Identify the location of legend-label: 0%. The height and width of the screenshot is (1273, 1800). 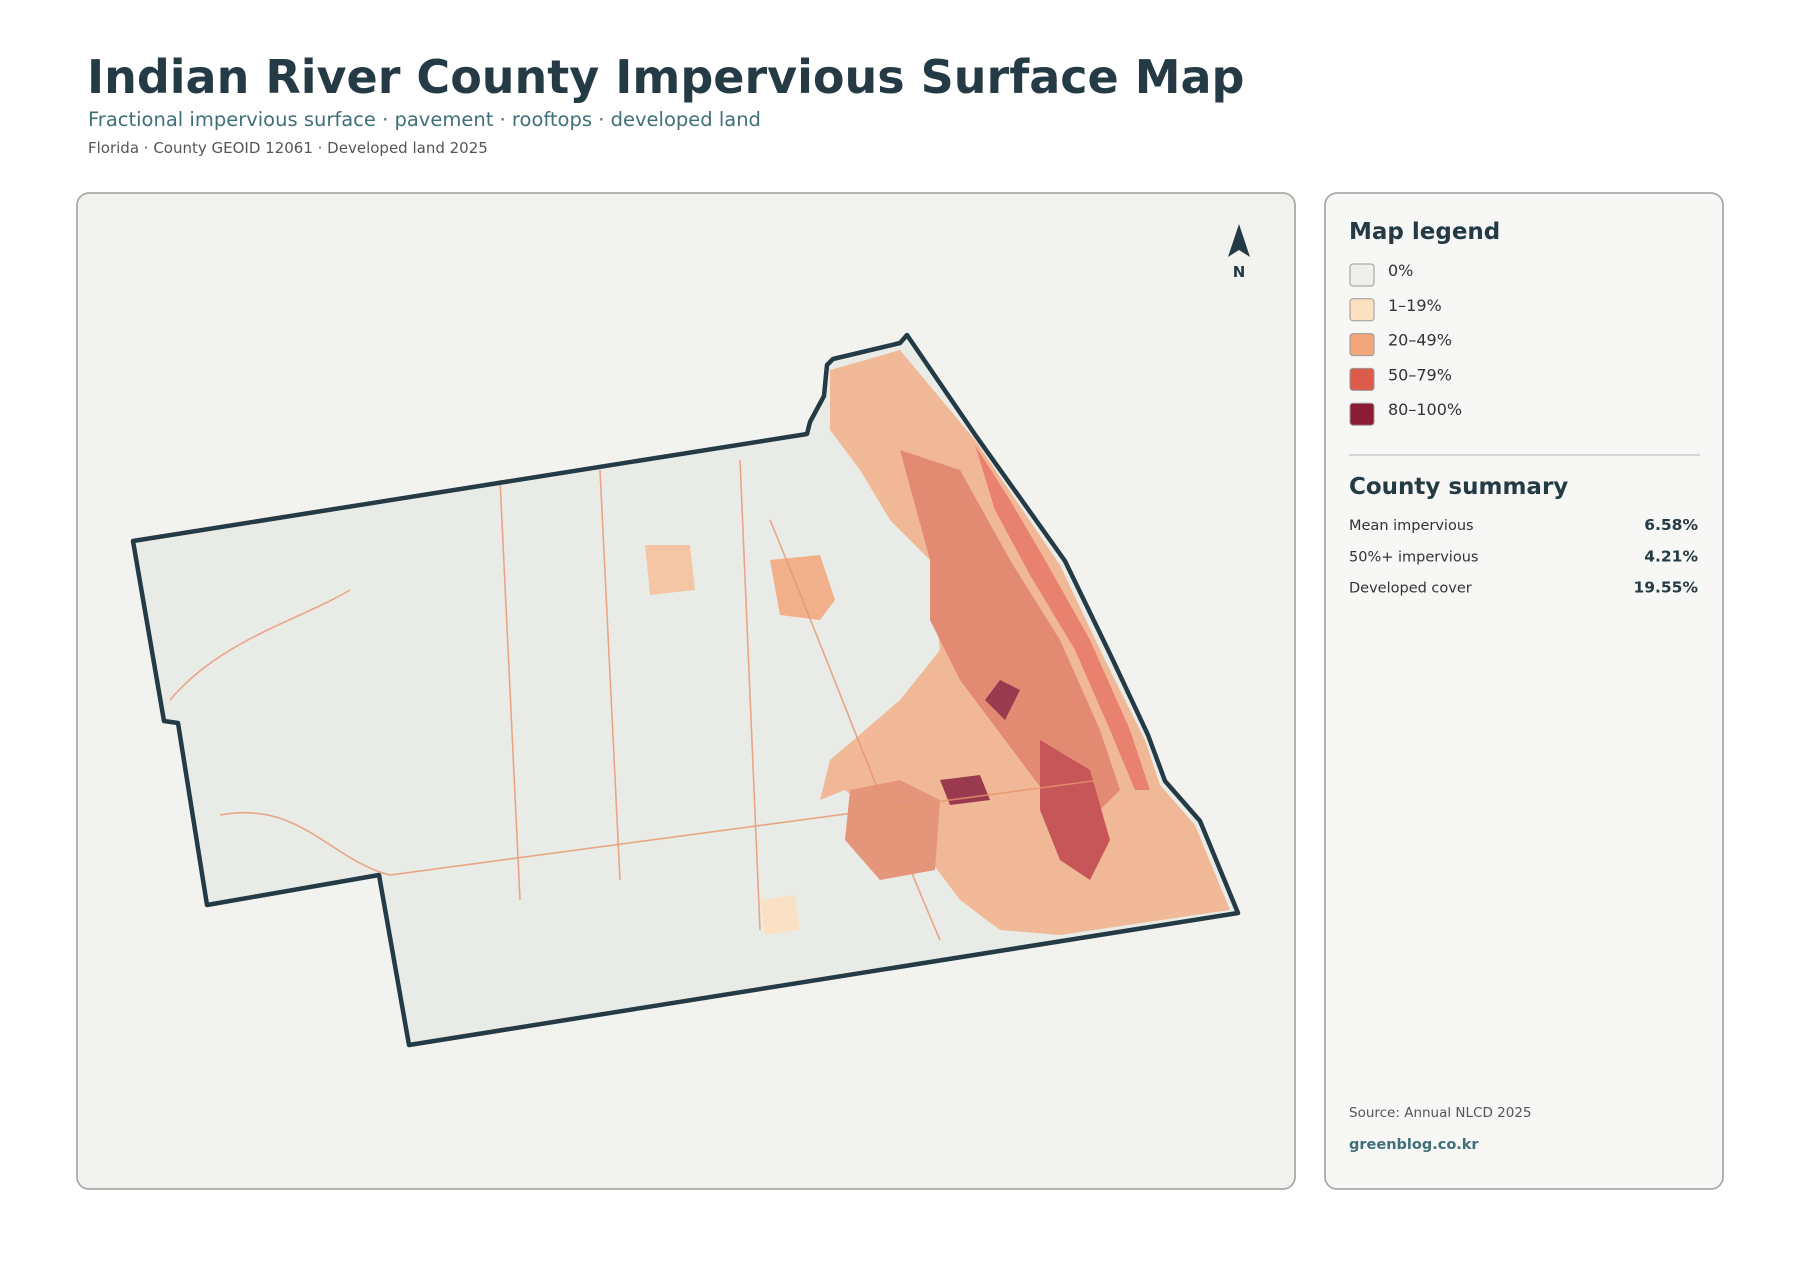
(1400, 270).